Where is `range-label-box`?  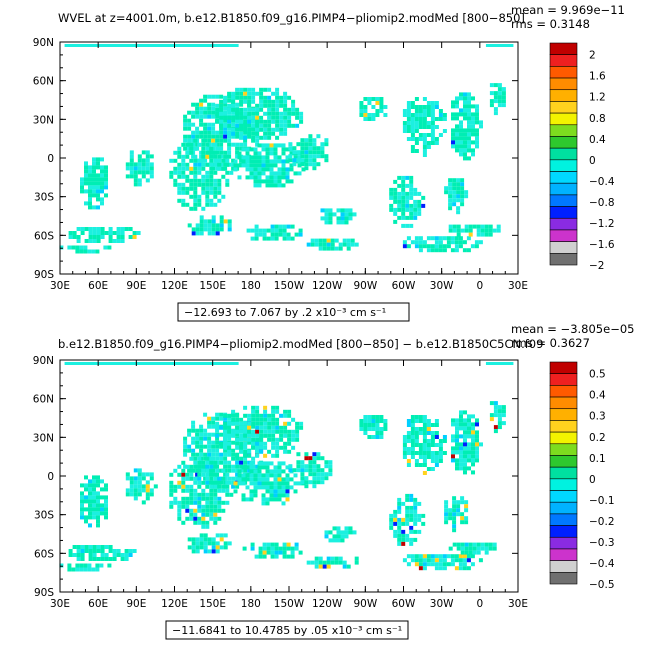
range-label-box is located at coordinates (293, 312).